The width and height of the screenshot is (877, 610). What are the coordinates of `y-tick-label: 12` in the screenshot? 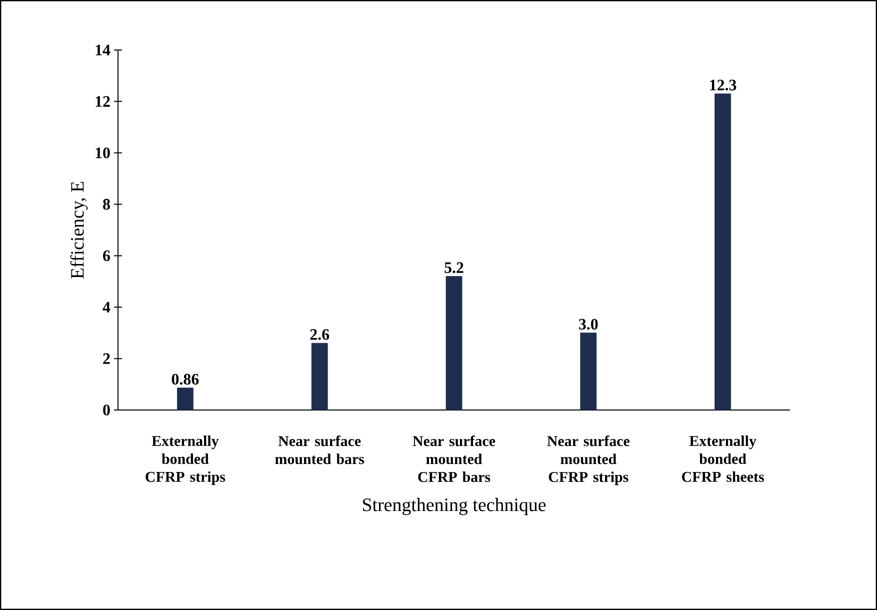 It's located at (103, 101).